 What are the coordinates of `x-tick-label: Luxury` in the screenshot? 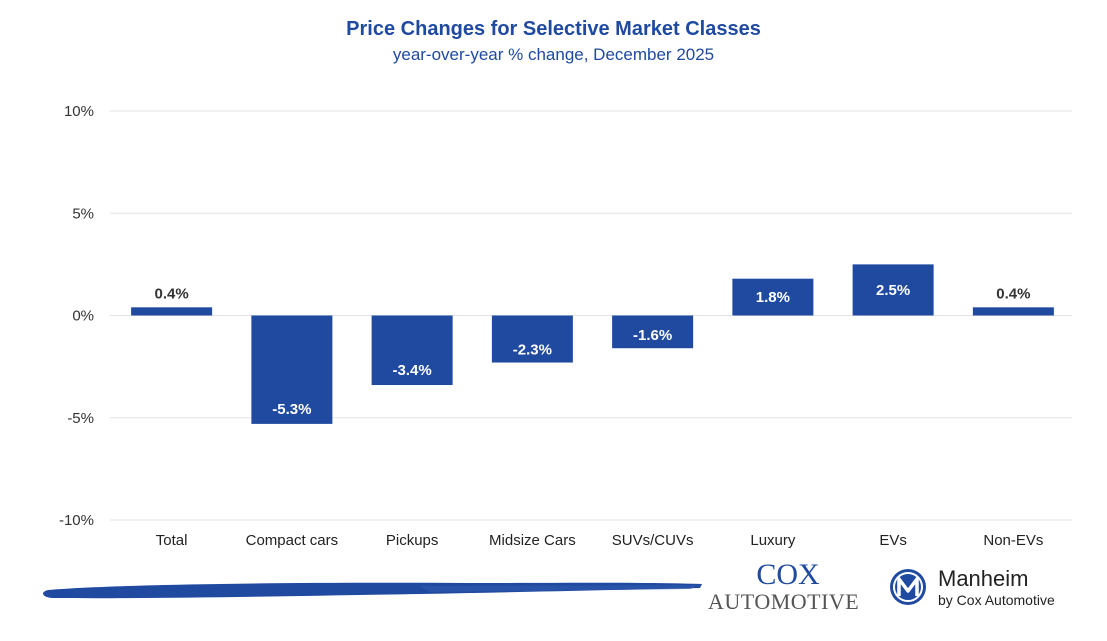 It's located at (773, 540).